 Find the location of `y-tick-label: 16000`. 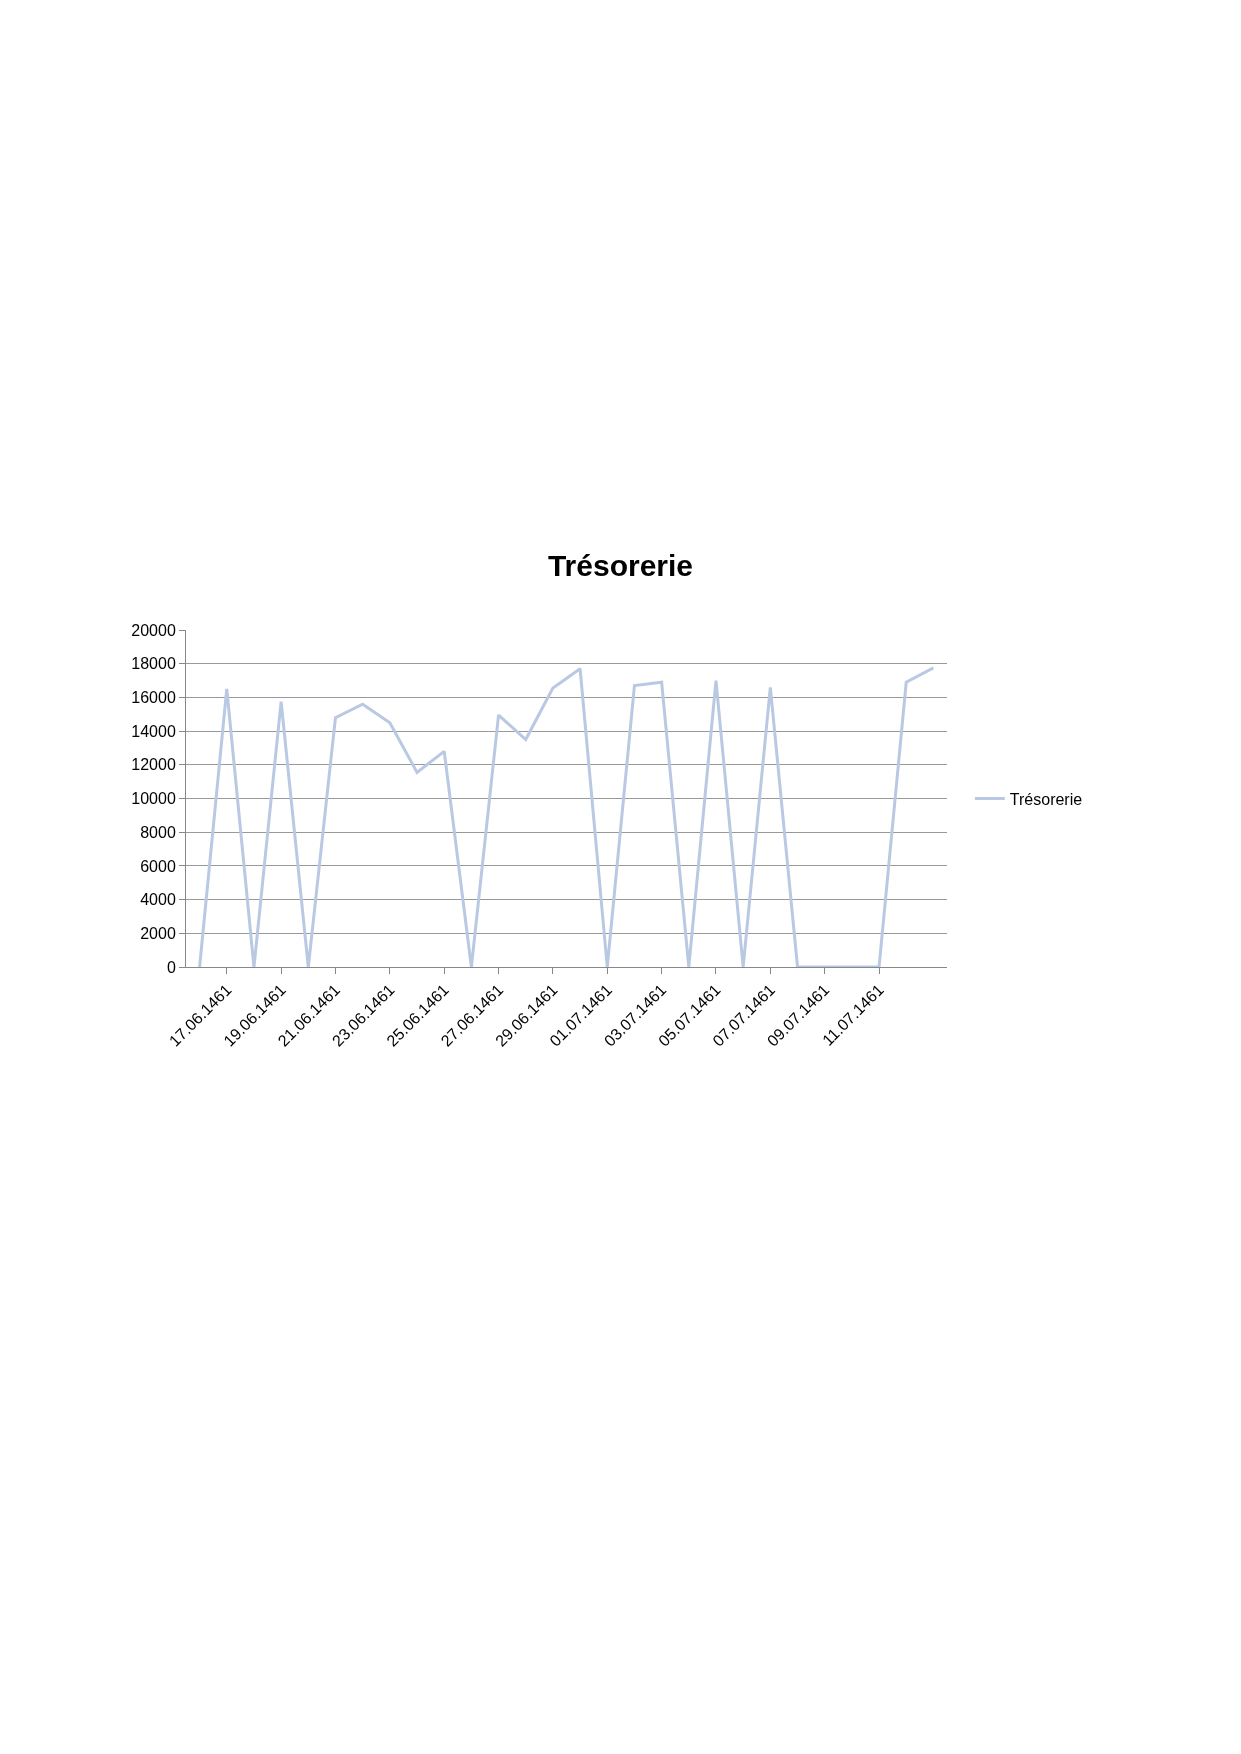

y-tick-label: 16000 is located at coordinates (153, 697).